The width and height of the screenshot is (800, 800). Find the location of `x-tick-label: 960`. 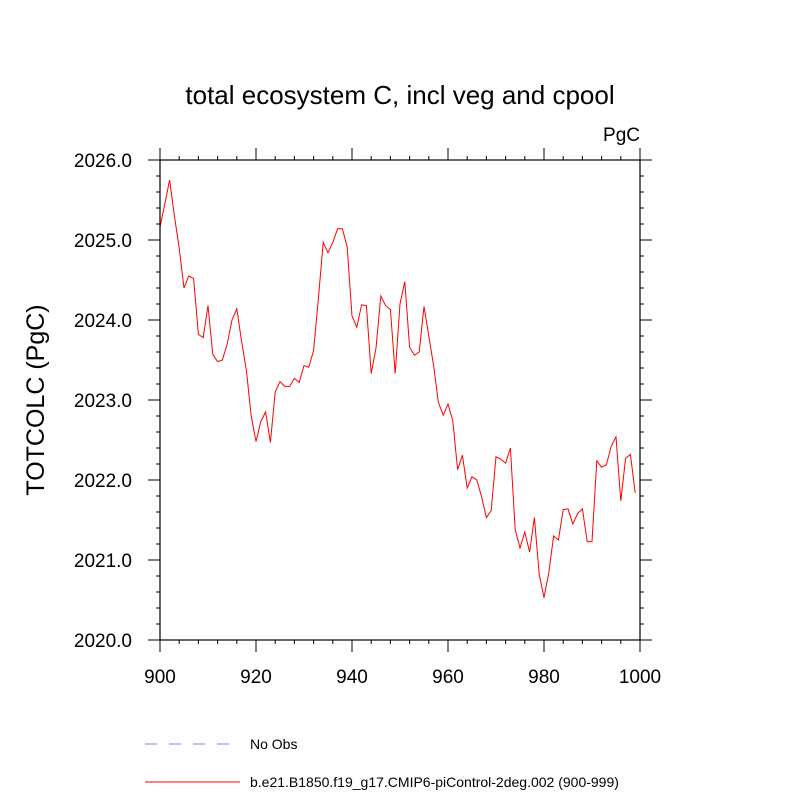

x-tick-label: 960 is located at coordinates (448, 677).